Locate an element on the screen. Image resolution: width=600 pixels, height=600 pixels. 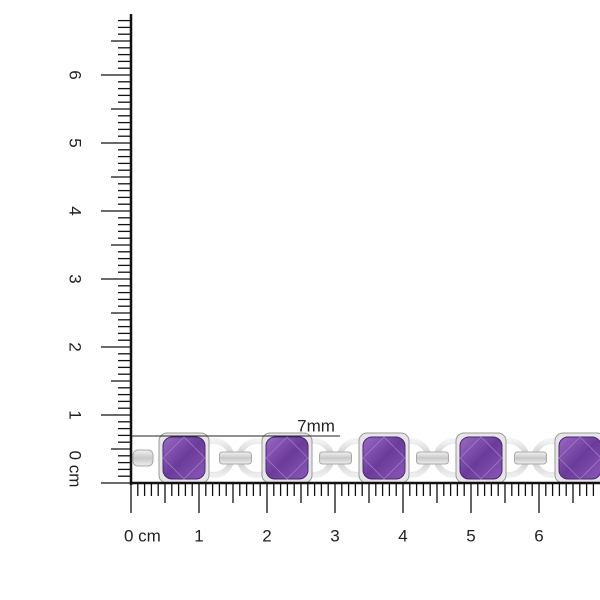
ruler-y-label: 4 is located at coordinates (75, 210).